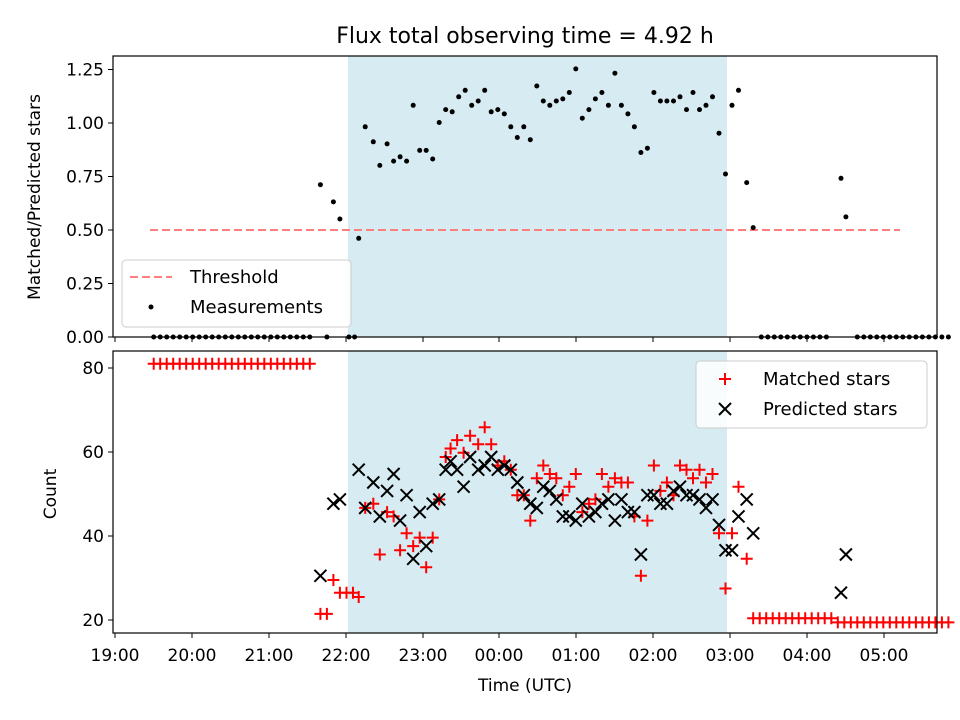 This screenshot has width=960, height=720. I want to click on top-legend: Threshold Measurements, so click(236, 293).